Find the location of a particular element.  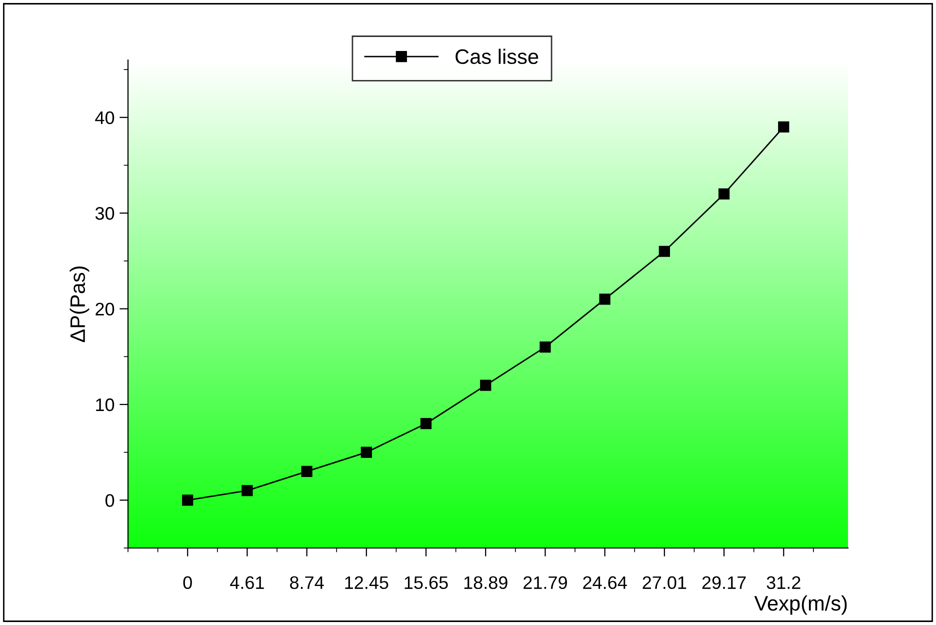

y-tick-label: 0 is located at coordinates (109, 500).